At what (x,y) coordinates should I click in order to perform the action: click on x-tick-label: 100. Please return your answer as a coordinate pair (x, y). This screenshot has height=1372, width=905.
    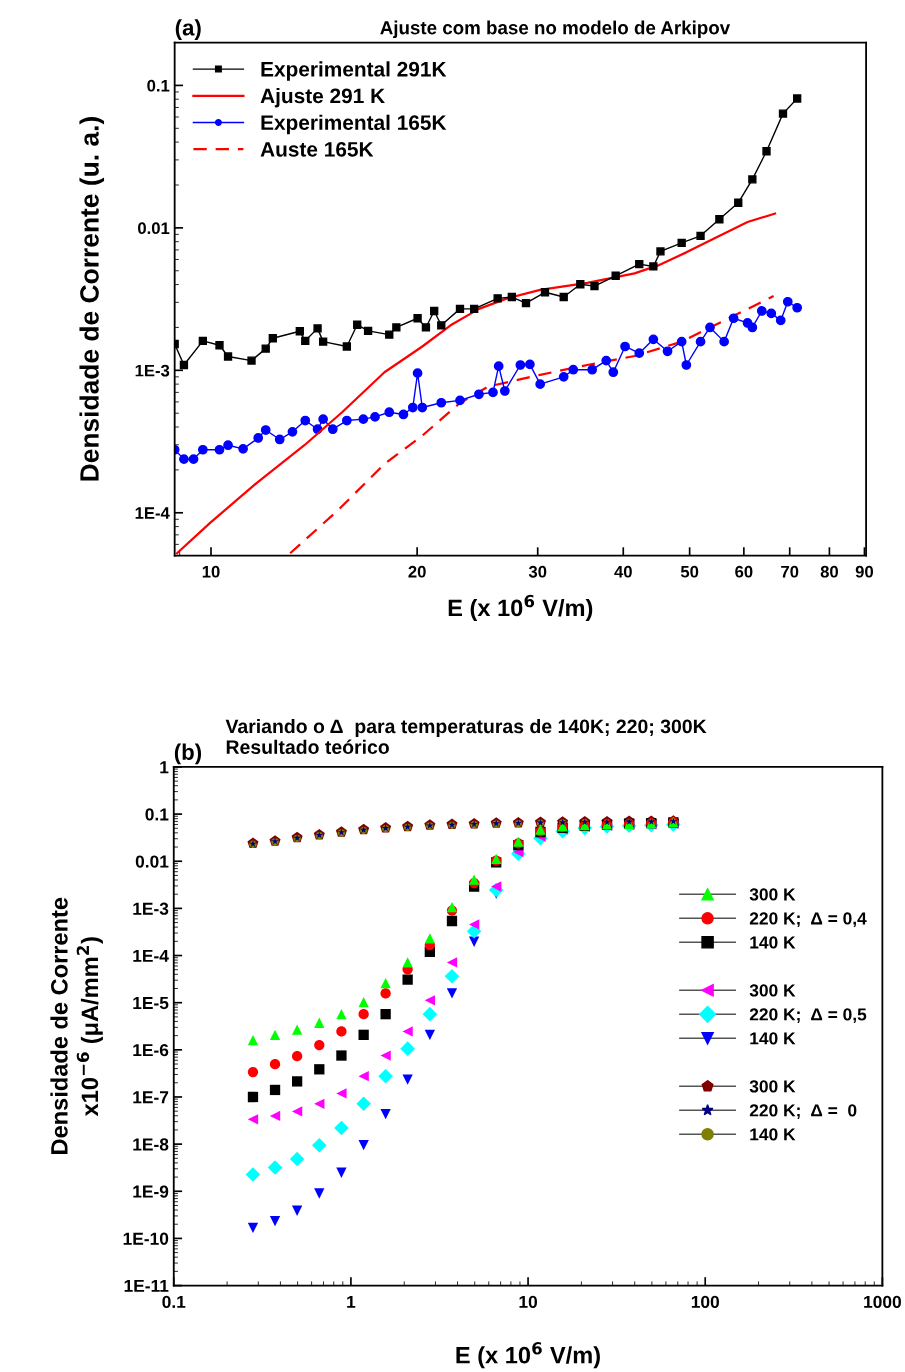
    Looking at the image, I should click on (705, 1302).